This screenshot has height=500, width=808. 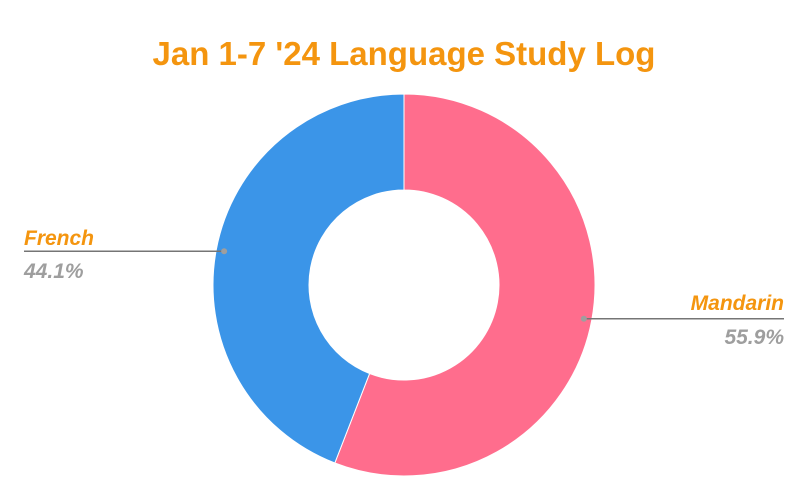 What do you see at coordinates (737, 303) in the screenshot?
I see `slice-label-mandarin: Mandarin` at bounding box center [737, 303].